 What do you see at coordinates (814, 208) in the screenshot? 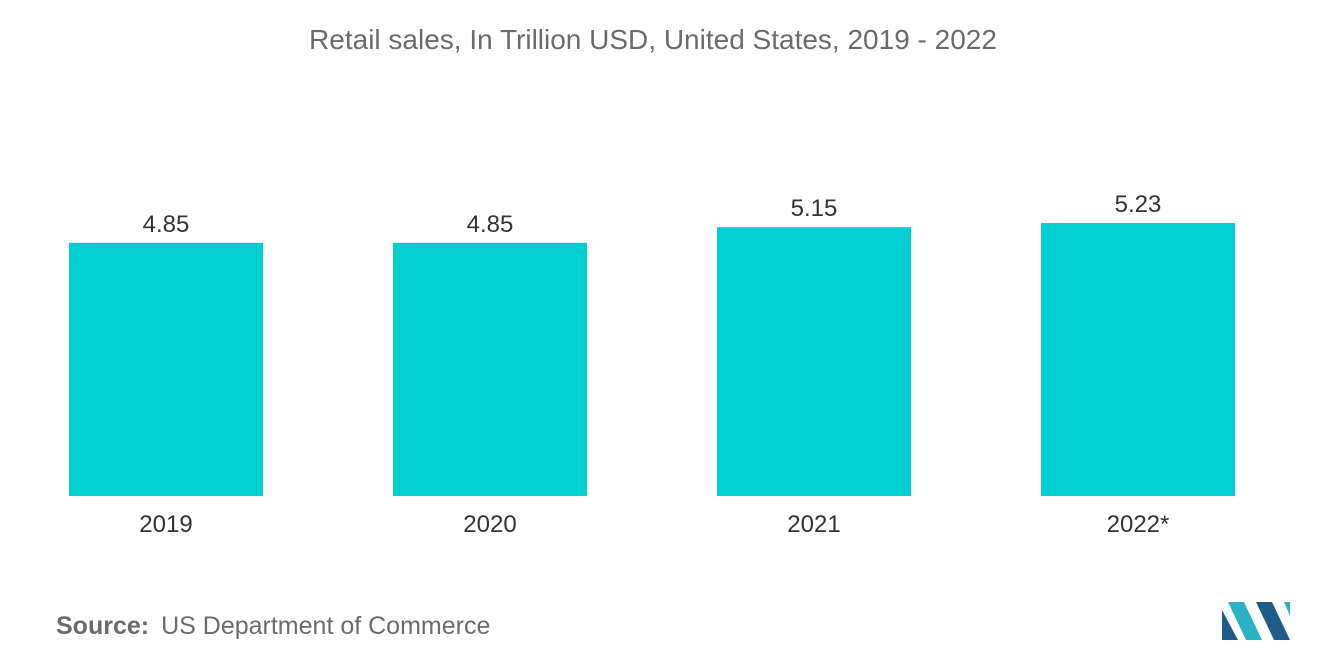
I see `value-label-2021: 5.15` at bounding box center [814, 208].